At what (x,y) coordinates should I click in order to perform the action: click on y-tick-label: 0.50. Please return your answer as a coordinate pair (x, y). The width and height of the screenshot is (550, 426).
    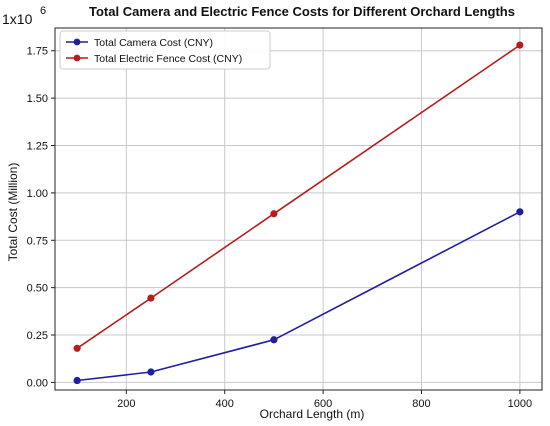
    Looking at the image, I should click on (37, 289).